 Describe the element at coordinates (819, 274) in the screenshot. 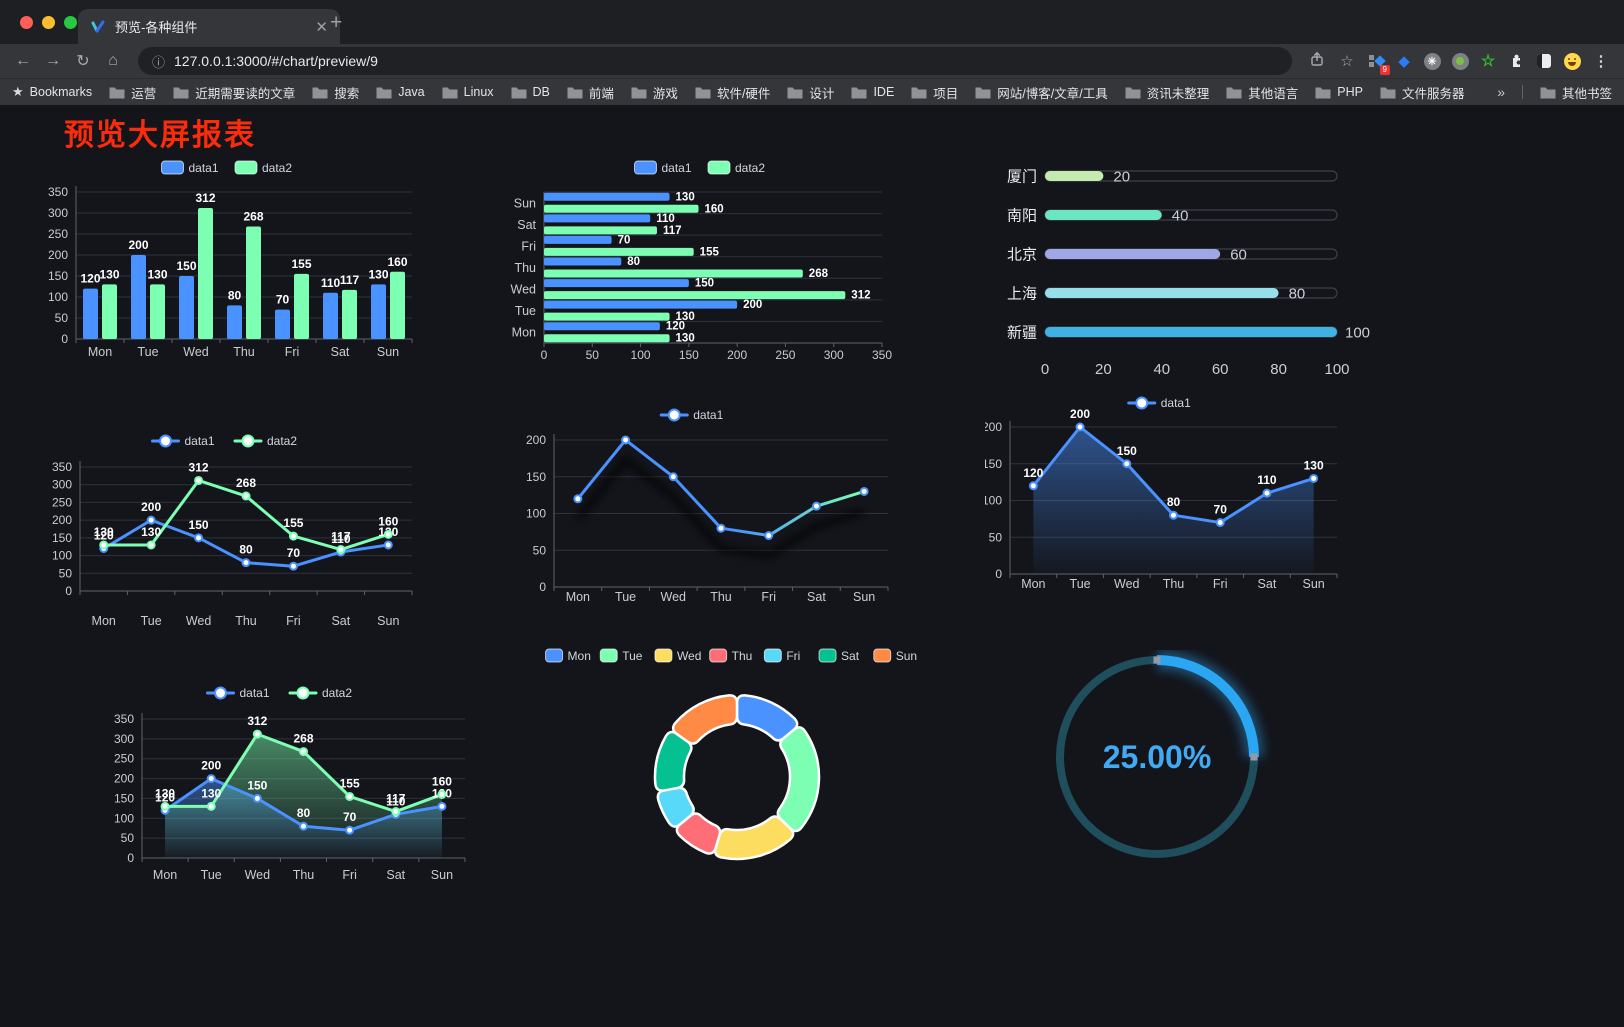

I see `svg-text: 268` at that location.